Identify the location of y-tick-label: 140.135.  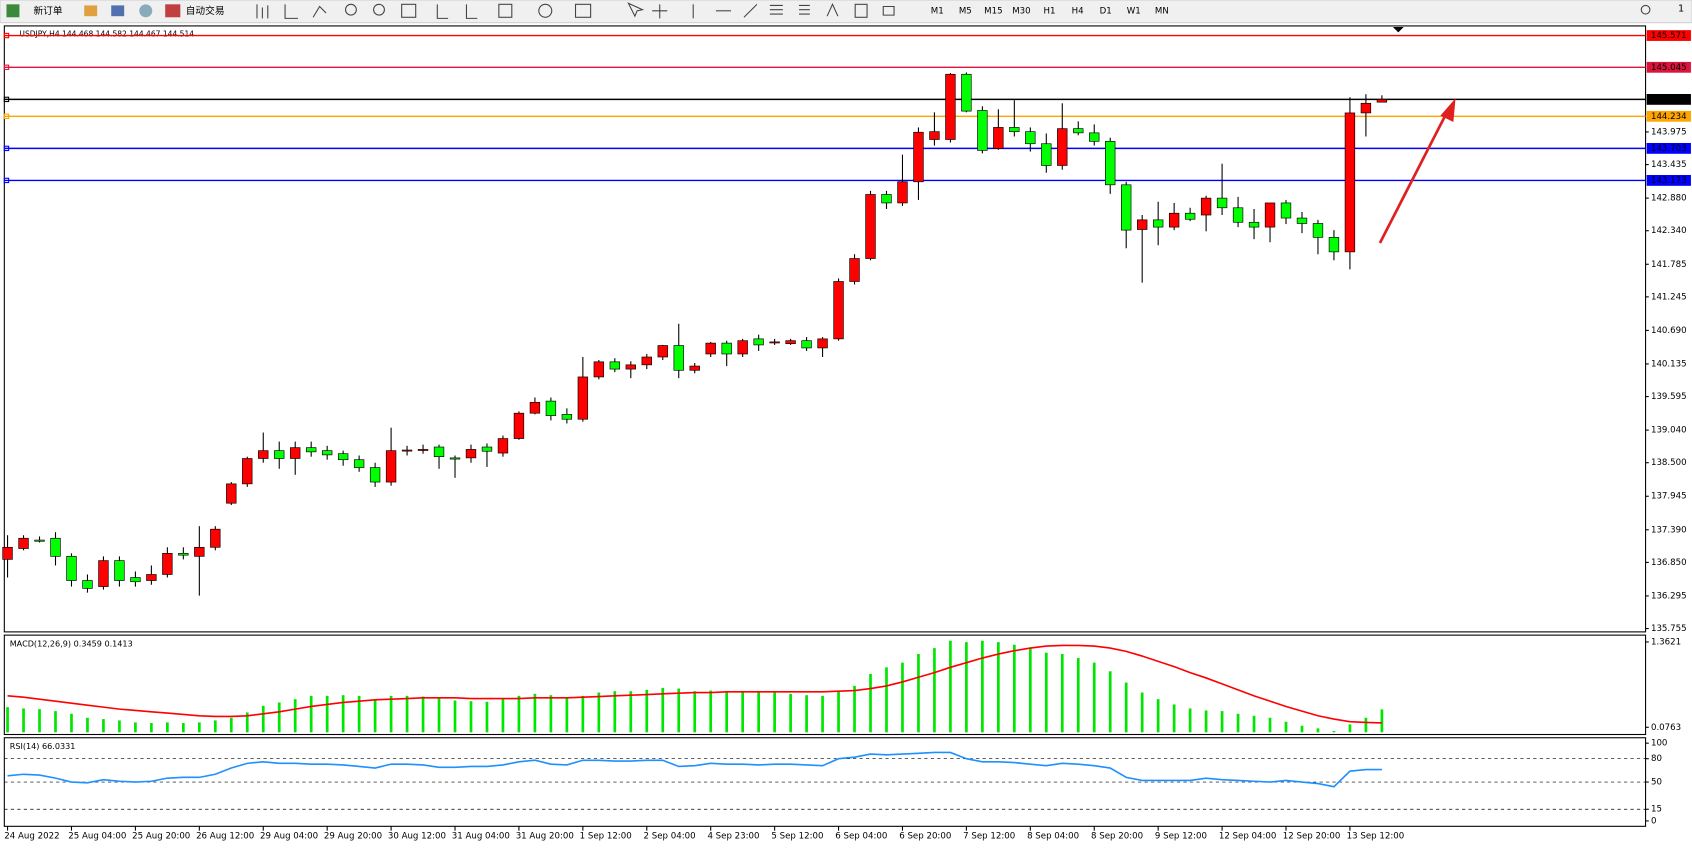
(1669, 364).